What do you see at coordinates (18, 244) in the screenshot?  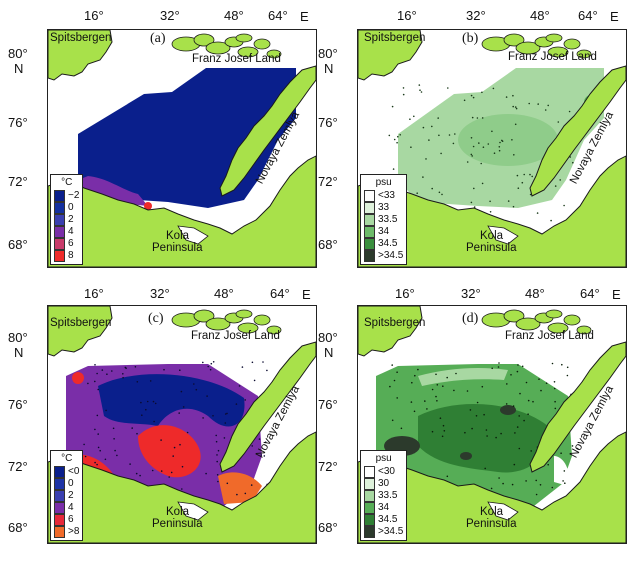 I see `lat-tick: 68°` at bounding box center [18, 244].